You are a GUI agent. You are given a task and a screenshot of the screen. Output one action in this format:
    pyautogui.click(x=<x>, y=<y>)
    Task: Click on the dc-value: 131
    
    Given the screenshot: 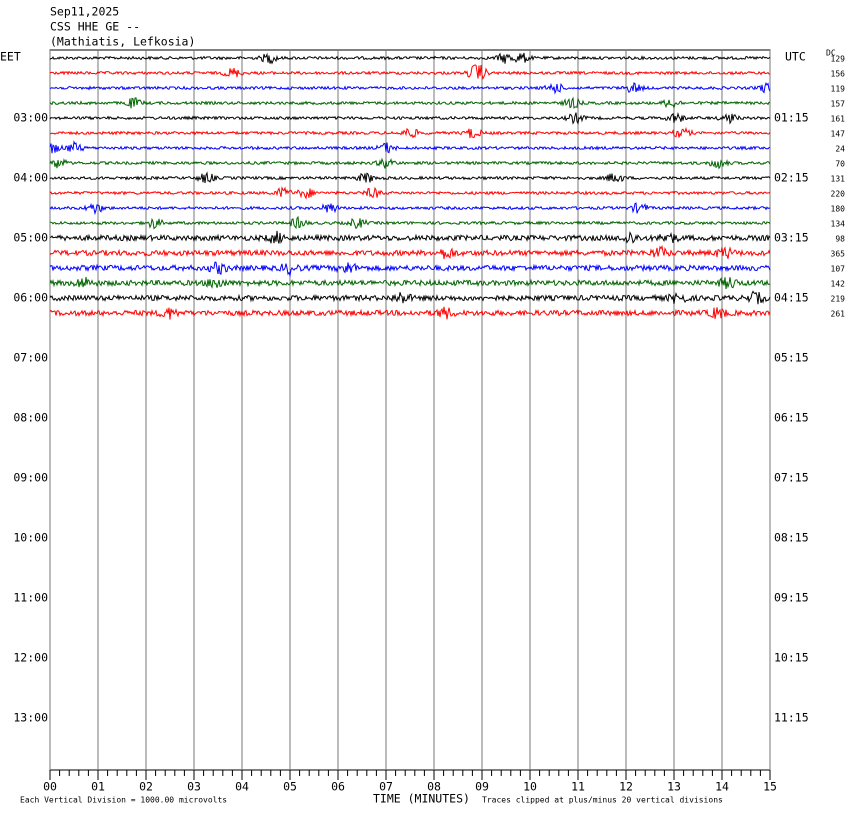 What is the action you would take?
    pyautogui.click(x=838, y=179)
    